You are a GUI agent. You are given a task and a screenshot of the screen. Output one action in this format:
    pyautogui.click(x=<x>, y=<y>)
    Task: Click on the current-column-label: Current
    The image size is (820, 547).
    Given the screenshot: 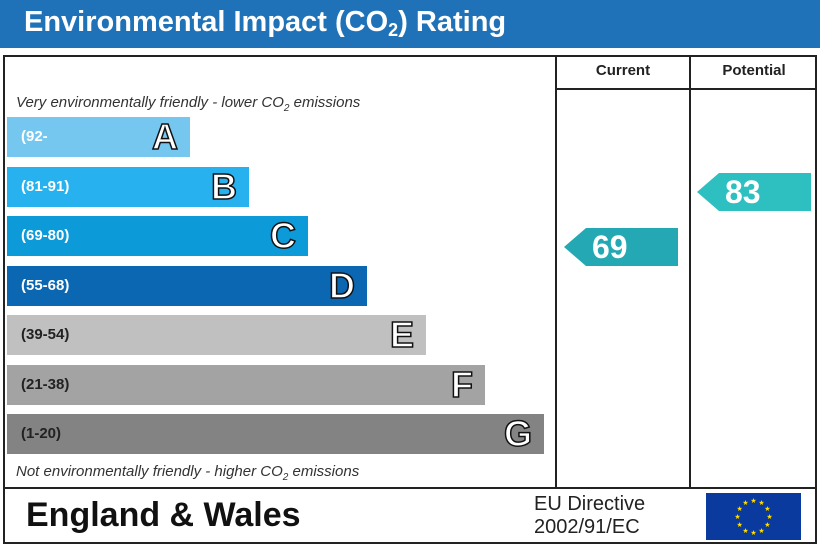 What is the action you would take?
    pyautogui.click(x=623, y=70)
    